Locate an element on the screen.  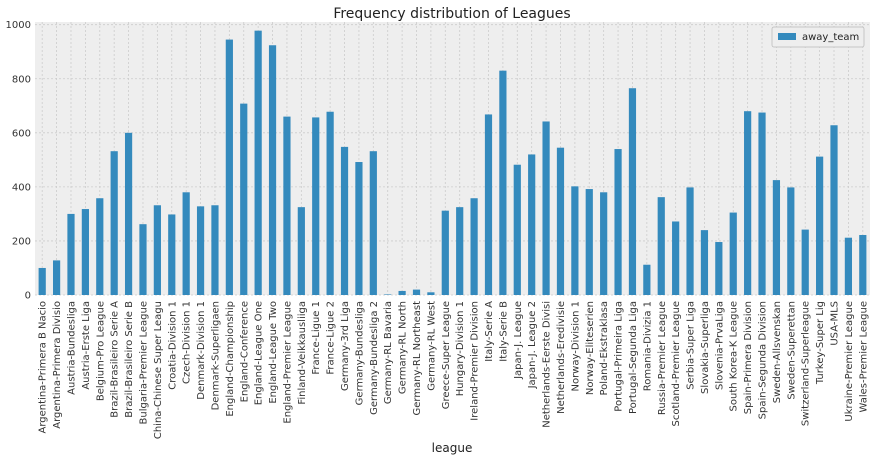
x-tick-label: Slovenia-PrvaLiga is located at coordinates (719, 345).